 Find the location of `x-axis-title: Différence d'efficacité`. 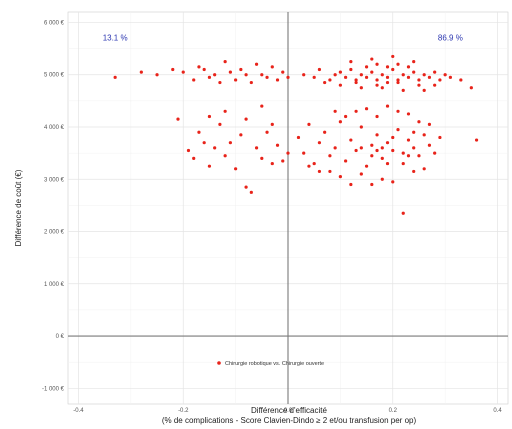

x-axis-title: Différence d'efficacité is located at coordinates (289, 410).